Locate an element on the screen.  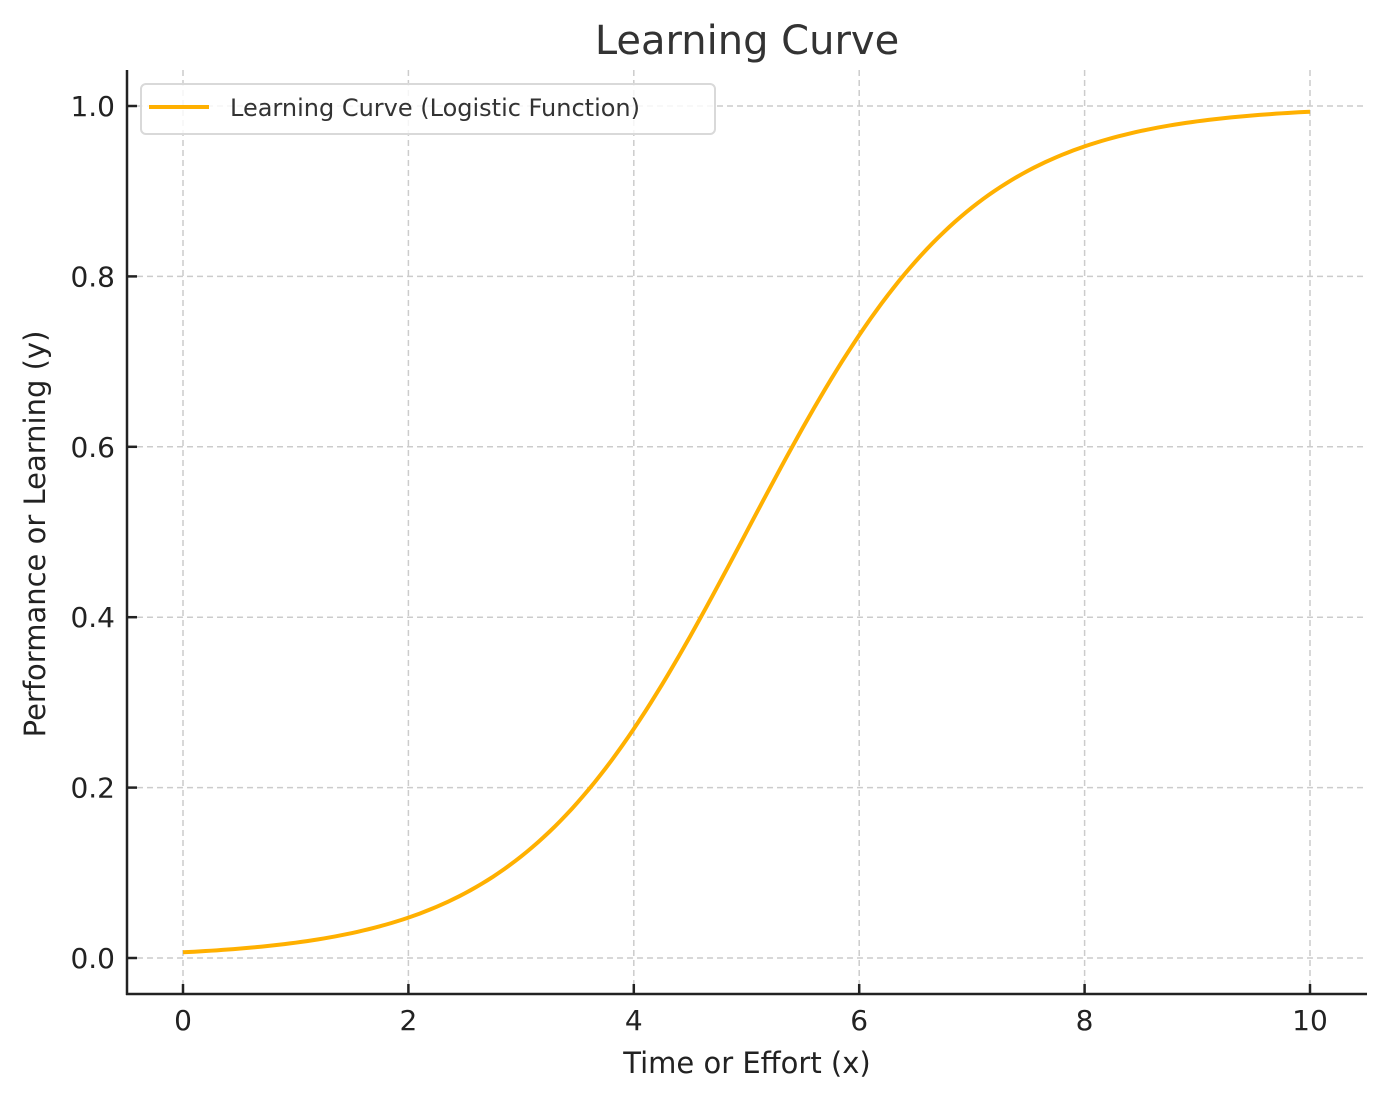
legend-label: Learning Curve (Logistic Function) is located at coordinates (435, 108).